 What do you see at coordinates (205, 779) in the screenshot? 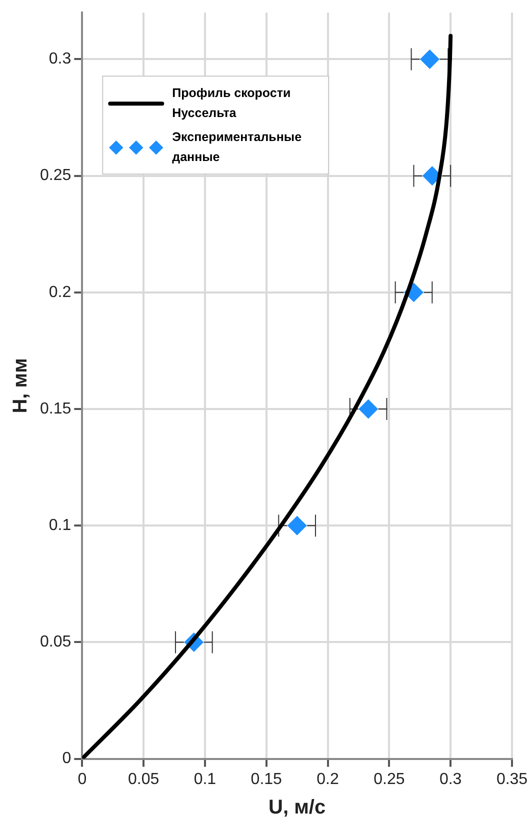
I see `x-tick-label: 0.1` at bounding box center [205, 779].